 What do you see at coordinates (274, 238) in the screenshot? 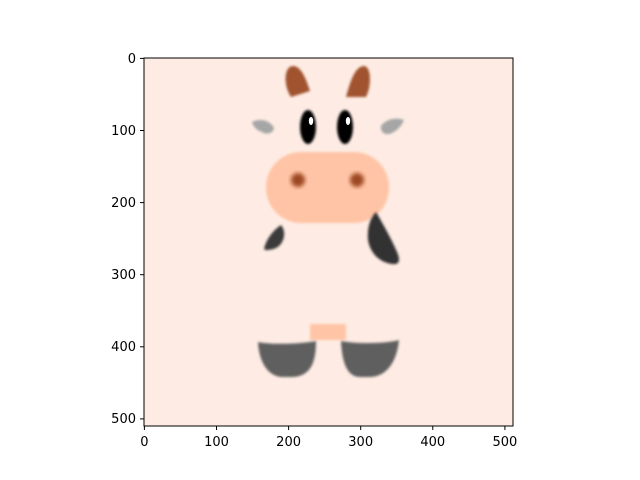
I see `left-body-spot` at bounding box center [274, 238].